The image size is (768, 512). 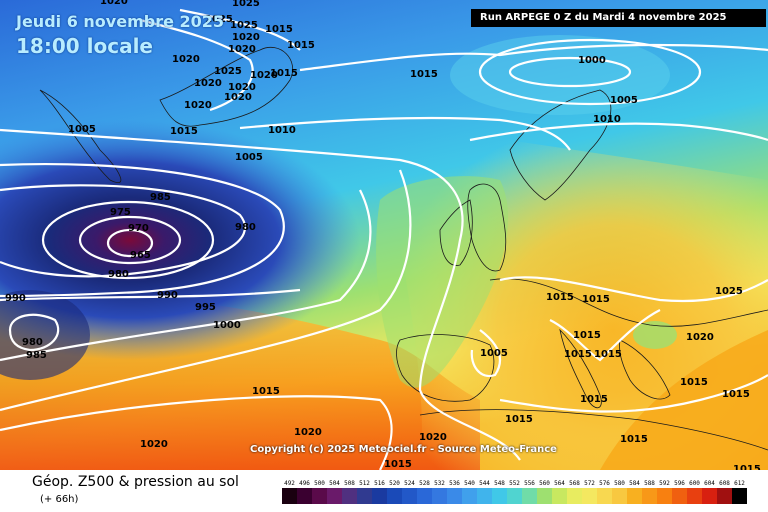 I want to click on isobar-1025-iceland, so click(x=240, y=29).